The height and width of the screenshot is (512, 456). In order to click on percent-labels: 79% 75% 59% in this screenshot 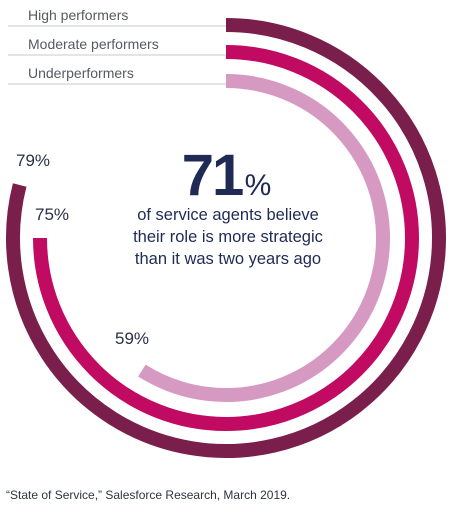, I will do `click(82, 249)`.